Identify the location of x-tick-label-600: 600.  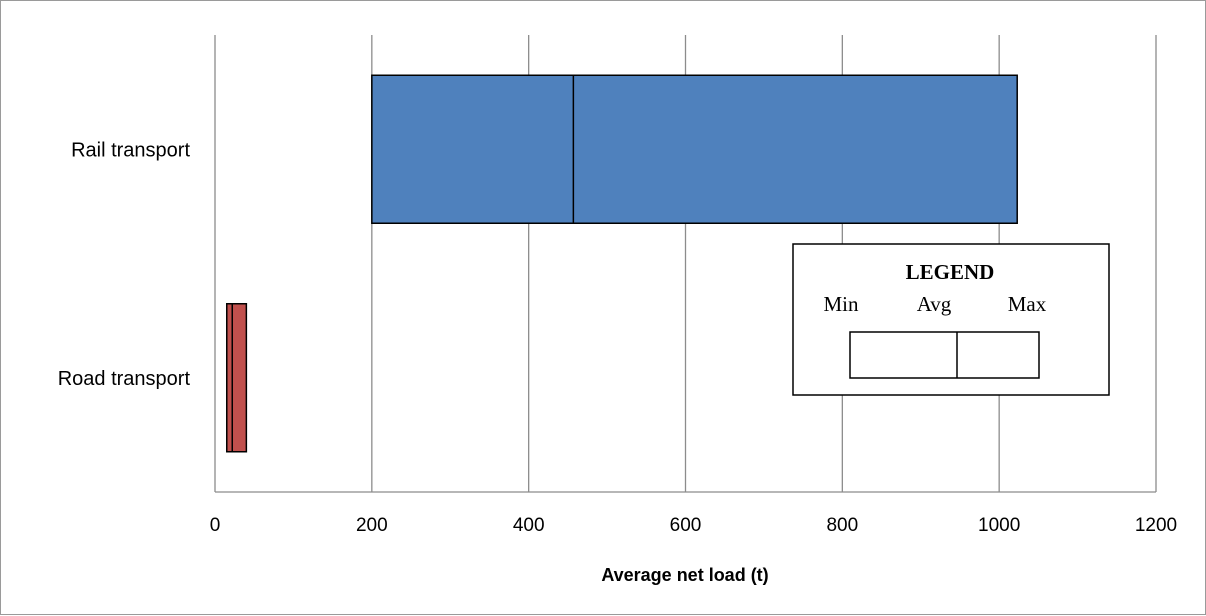
(686, 525).